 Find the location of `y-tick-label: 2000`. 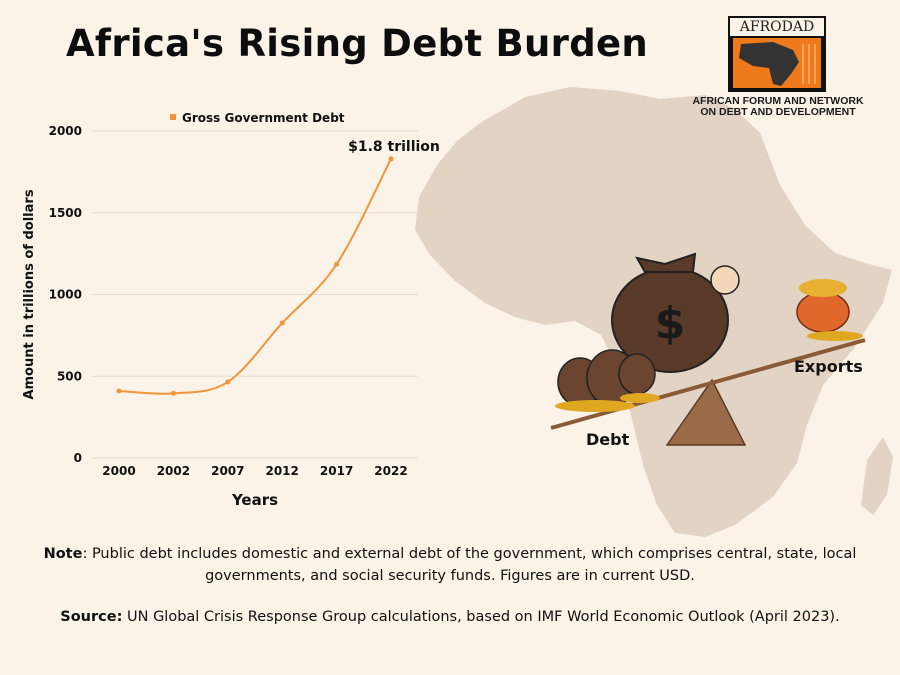

y-tick-label: 2000 is located at coordinates (65, 131).